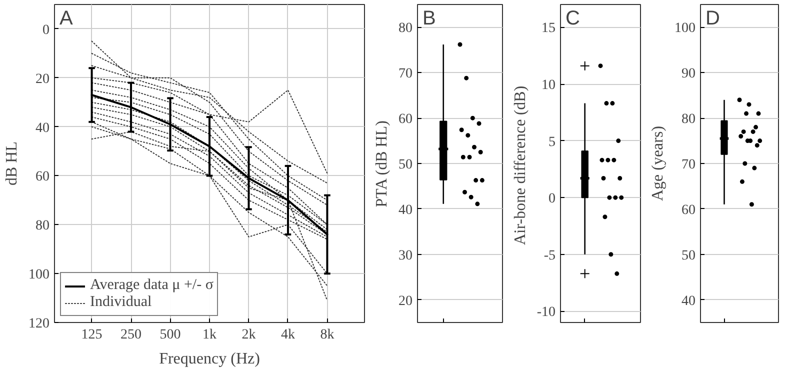 This screenshot has width=788, height=370. I want to click on x-tick-label: 125, so click(91, 335).